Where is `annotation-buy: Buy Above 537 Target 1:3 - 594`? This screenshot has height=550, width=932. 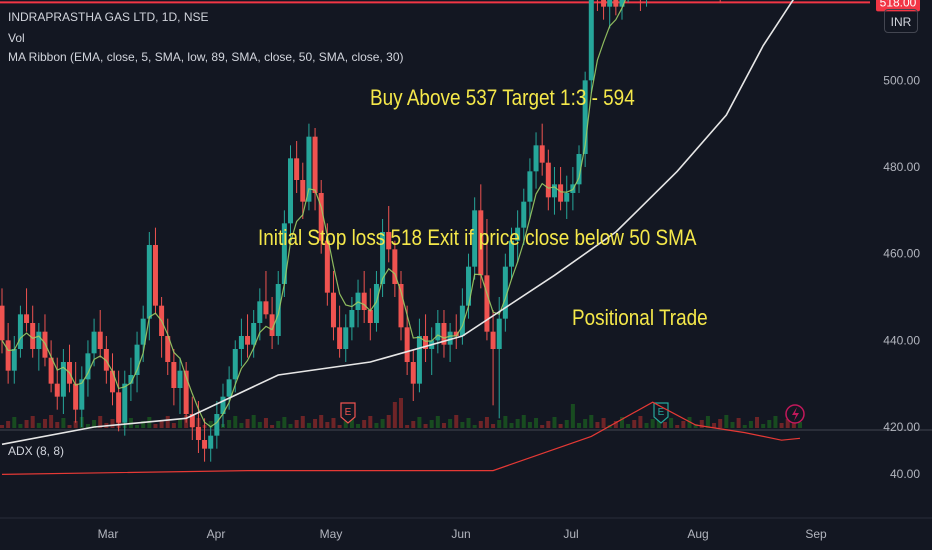 annotation-buy: Buy Above 537 Target 1:3 - 594 is located at coordinates (502, 97).